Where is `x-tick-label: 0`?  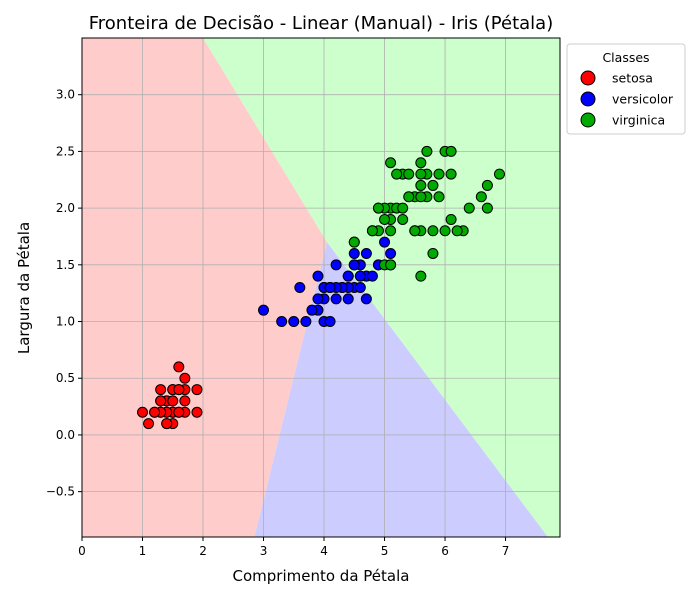 x-tick-label: 0 is located at coordinates (82, 551).